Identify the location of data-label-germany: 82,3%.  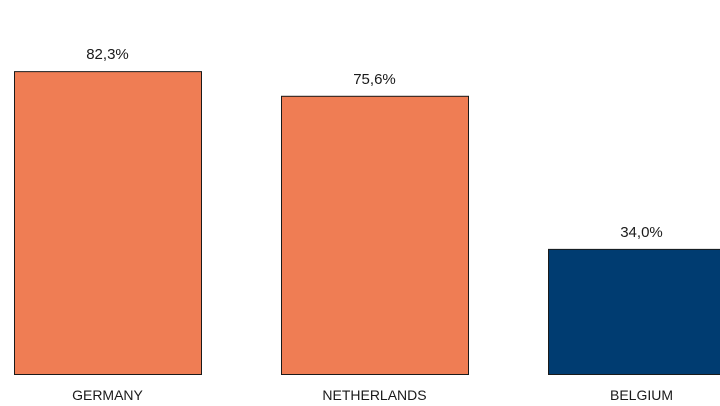
(107, 54).